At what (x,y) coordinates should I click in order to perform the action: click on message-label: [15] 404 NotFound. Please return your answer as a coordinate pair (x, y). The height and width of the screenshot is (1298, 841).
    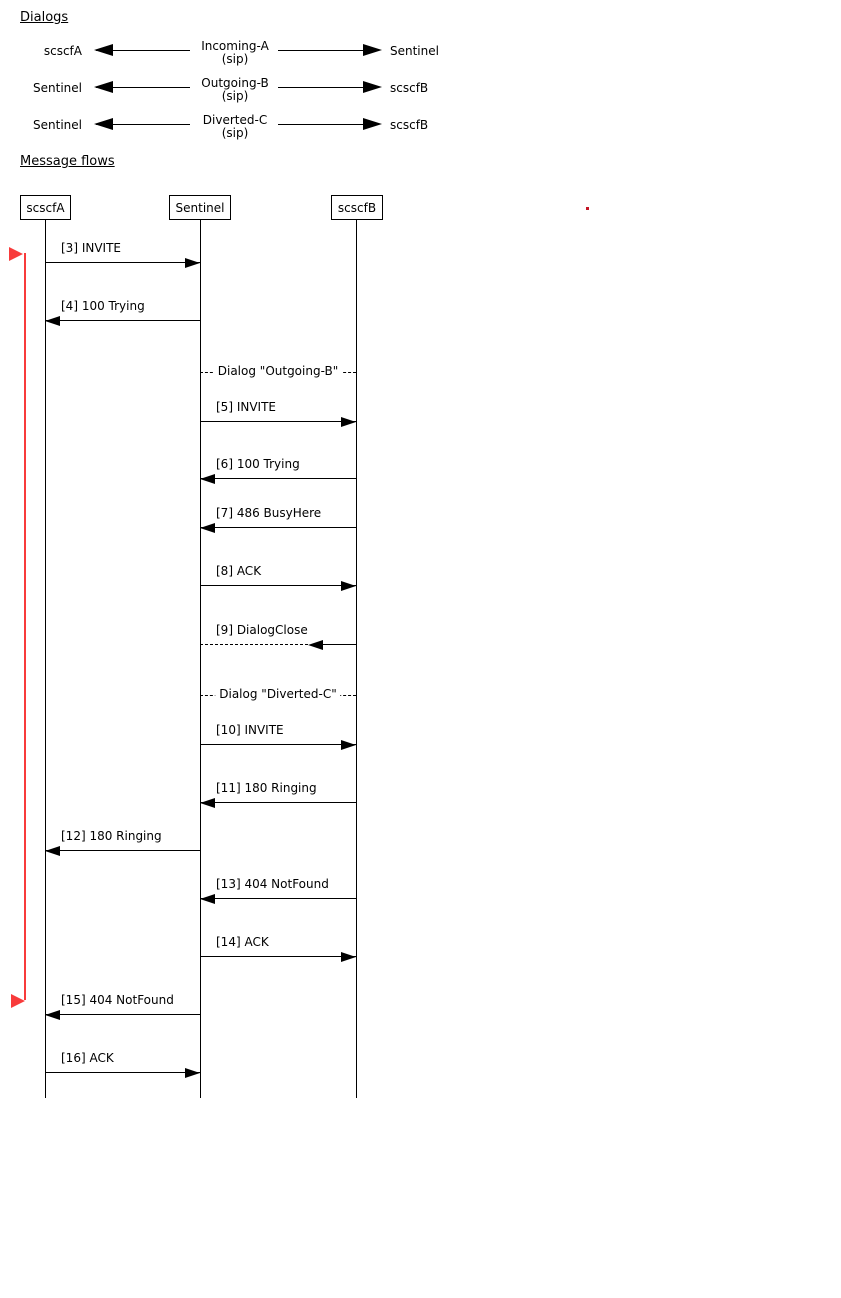
    Looking at the image, I should click on (117, 1000).